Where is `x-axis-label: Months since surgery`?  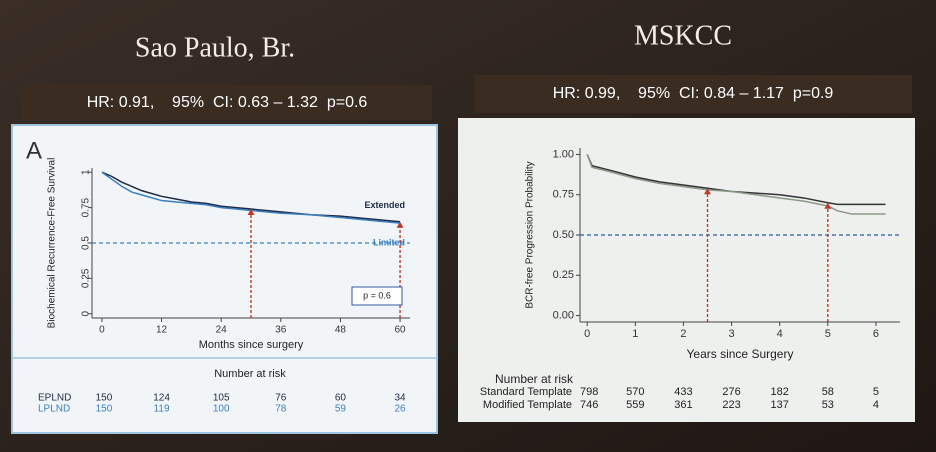
x-axis-label: Months since surgery is located at coordinates (251, 345).